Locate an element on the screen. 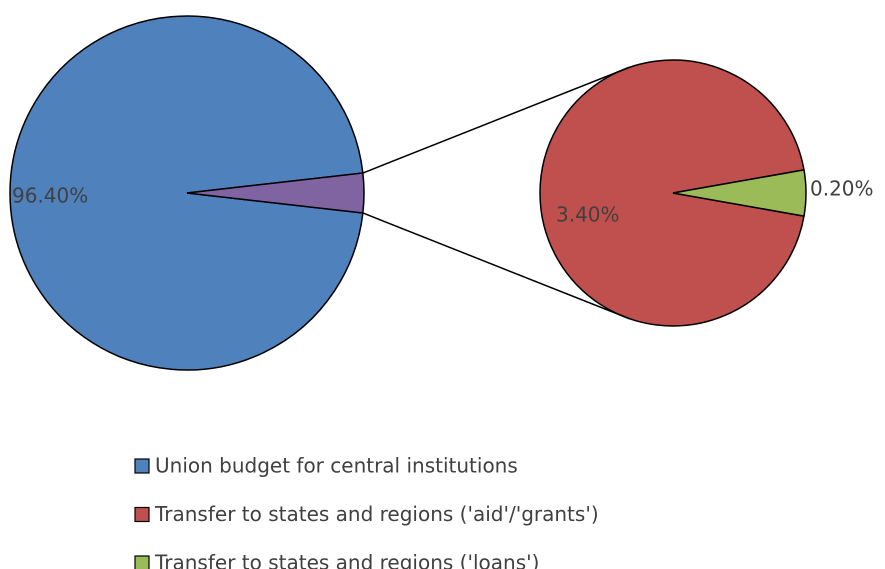  legend-label: Transfer to states and regions ('loans') is located at coordinates (346, 560).